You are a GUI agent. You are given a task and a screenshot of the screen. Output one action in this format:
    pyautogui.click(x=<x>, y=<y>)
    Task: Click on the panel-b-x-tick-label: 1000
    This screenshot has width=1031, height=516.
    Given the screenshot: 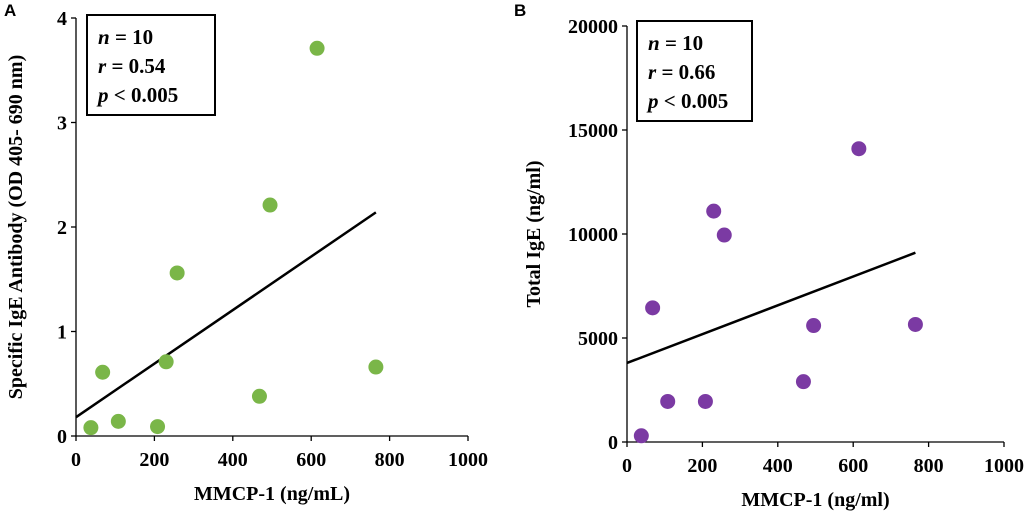 What is the action you would take?
    pyautogui.click(x=1004, y=466)
    